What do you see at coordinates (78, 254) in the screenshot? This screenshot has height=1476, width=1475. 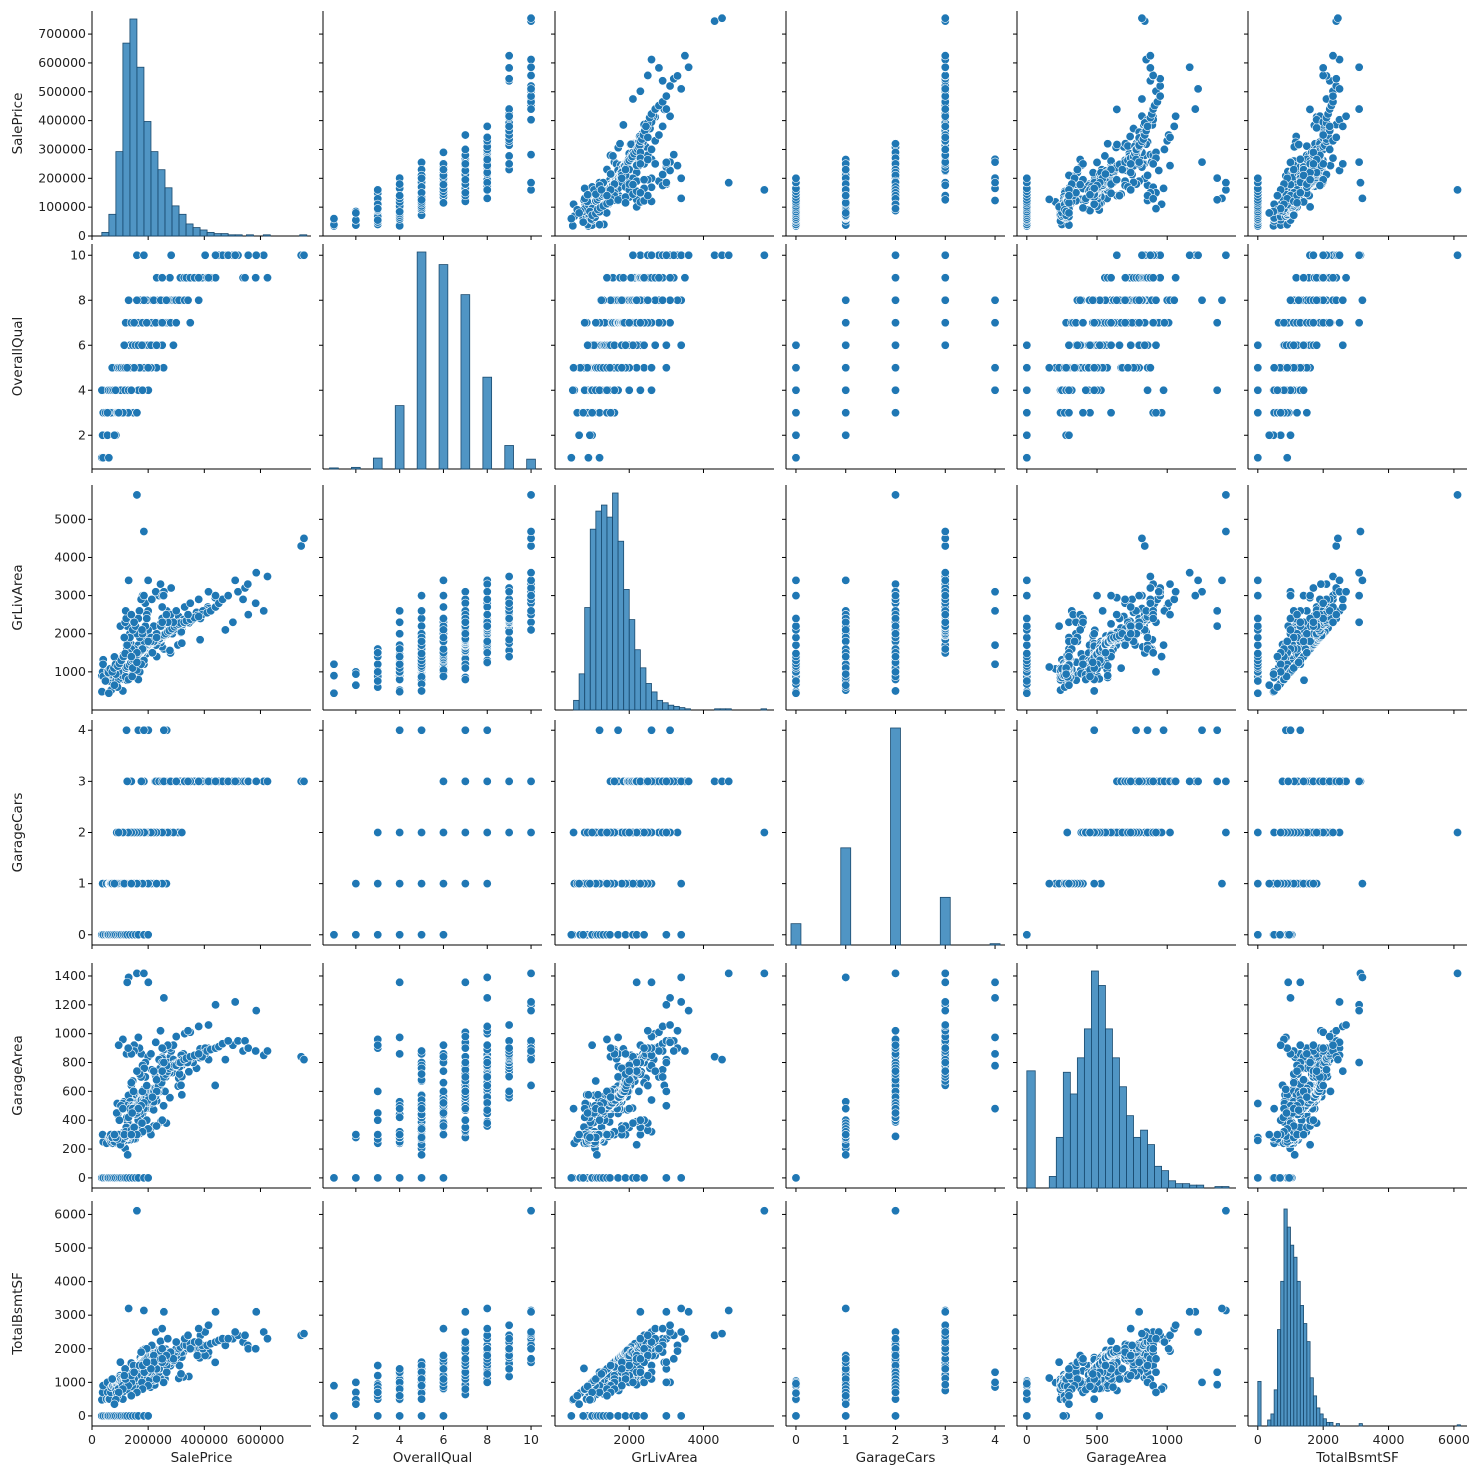 I see `y-tick-label: 10` at bounding box center [78, 254].